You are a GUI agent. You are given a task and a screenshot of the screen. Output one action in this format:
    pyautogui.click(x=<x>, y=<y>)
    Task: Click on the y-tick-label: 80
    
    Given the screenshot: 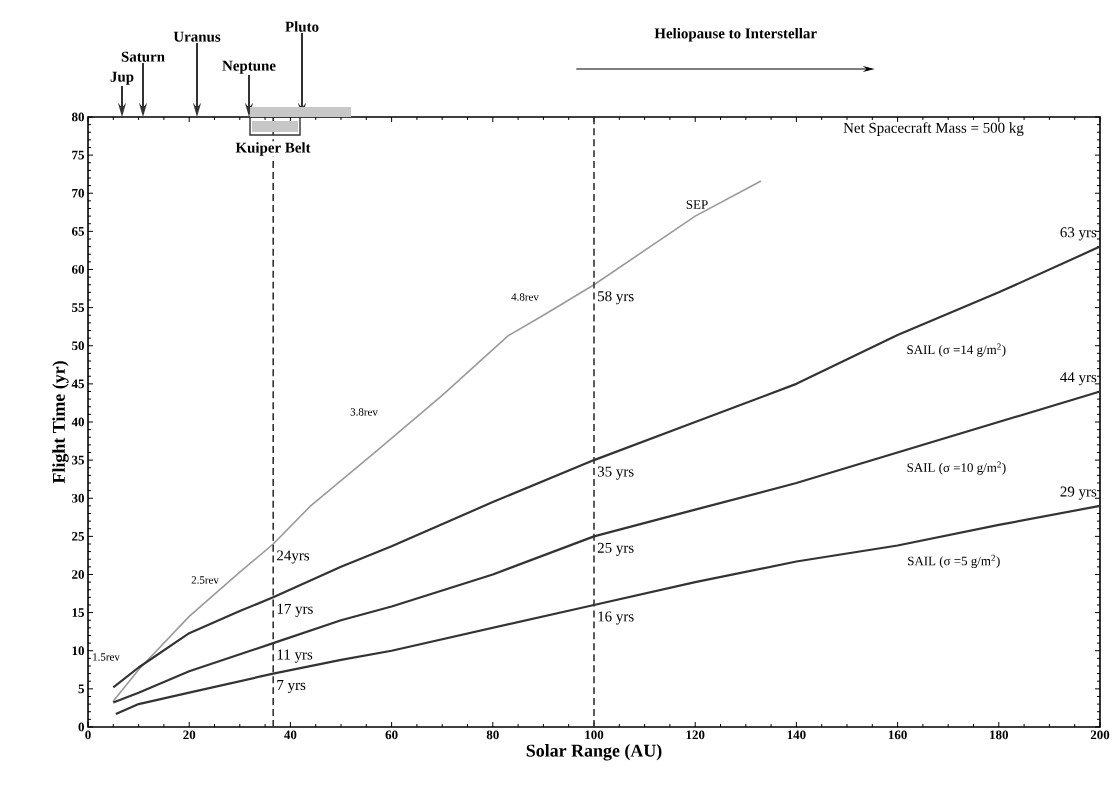 What is the action you would take?
    pyautogui.click(x=77, y=117)
    